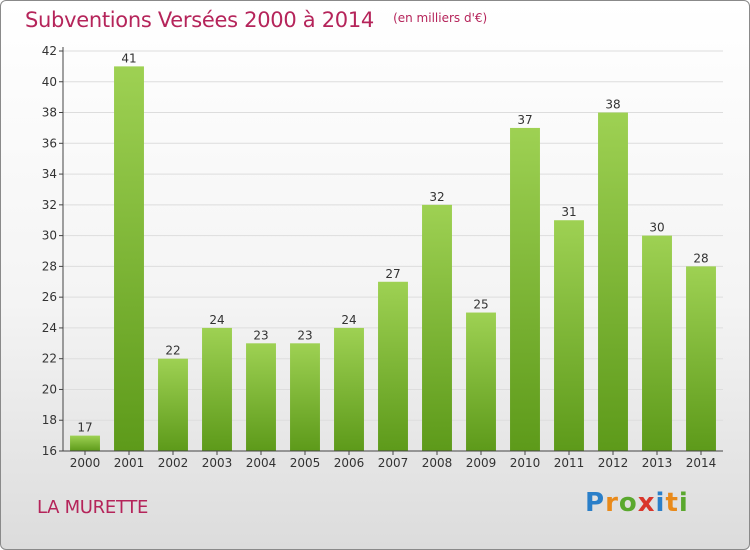 The image size is (750, 550). Describe the element at coordinates (261, 397) in the screenshot. I see `bar-2004` at that location.